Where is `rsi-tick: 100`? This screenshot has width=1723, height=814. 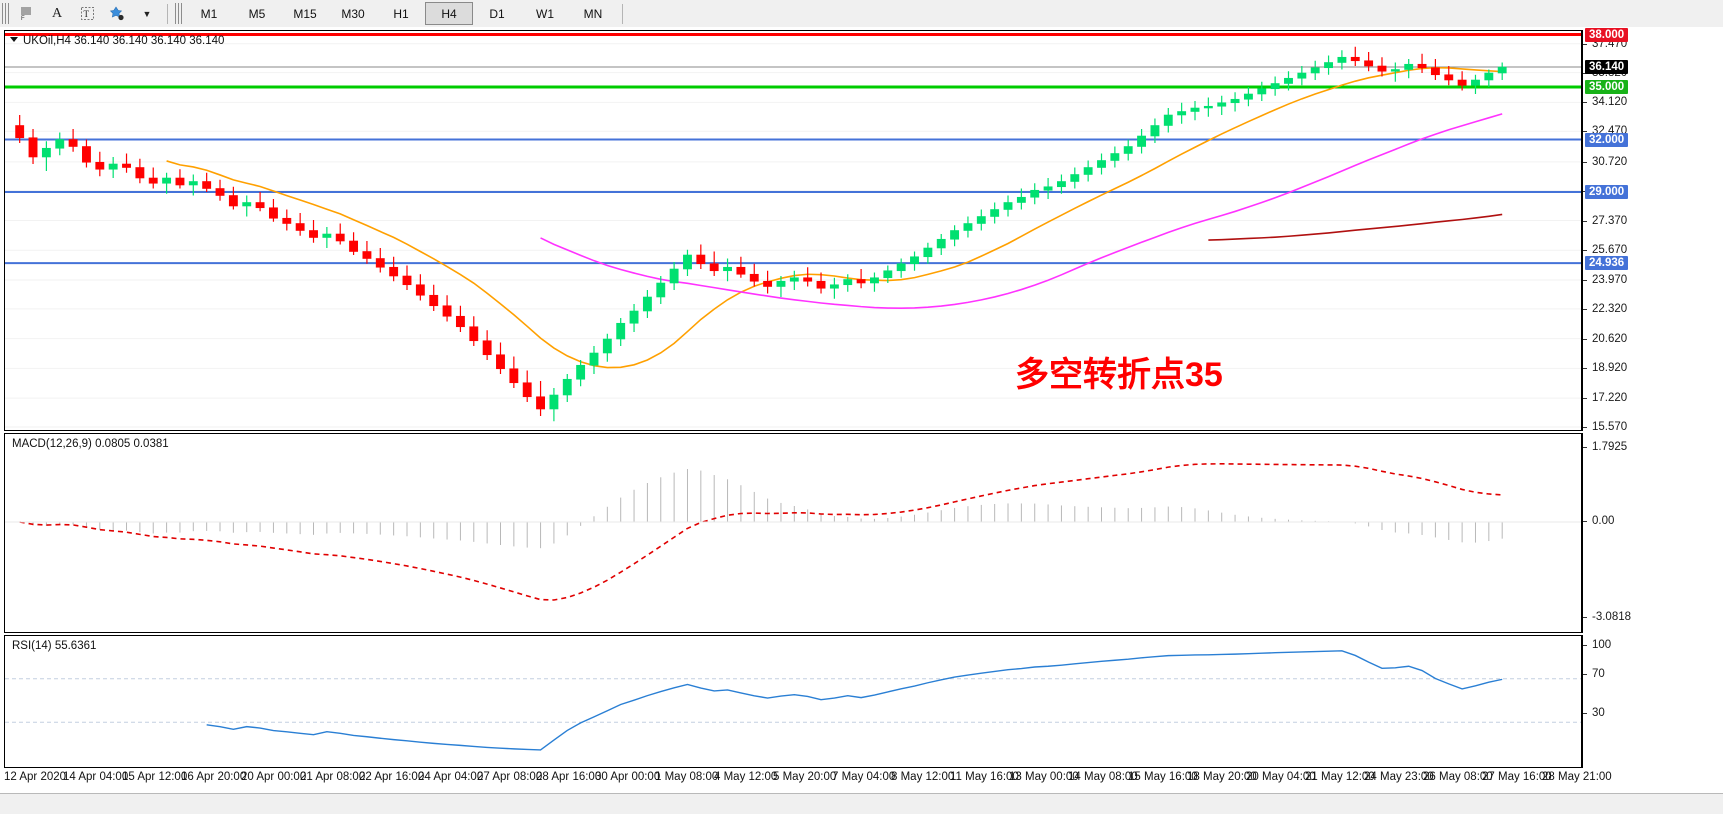 rsi-tick: 100 is located at coordinates (1597, 645).